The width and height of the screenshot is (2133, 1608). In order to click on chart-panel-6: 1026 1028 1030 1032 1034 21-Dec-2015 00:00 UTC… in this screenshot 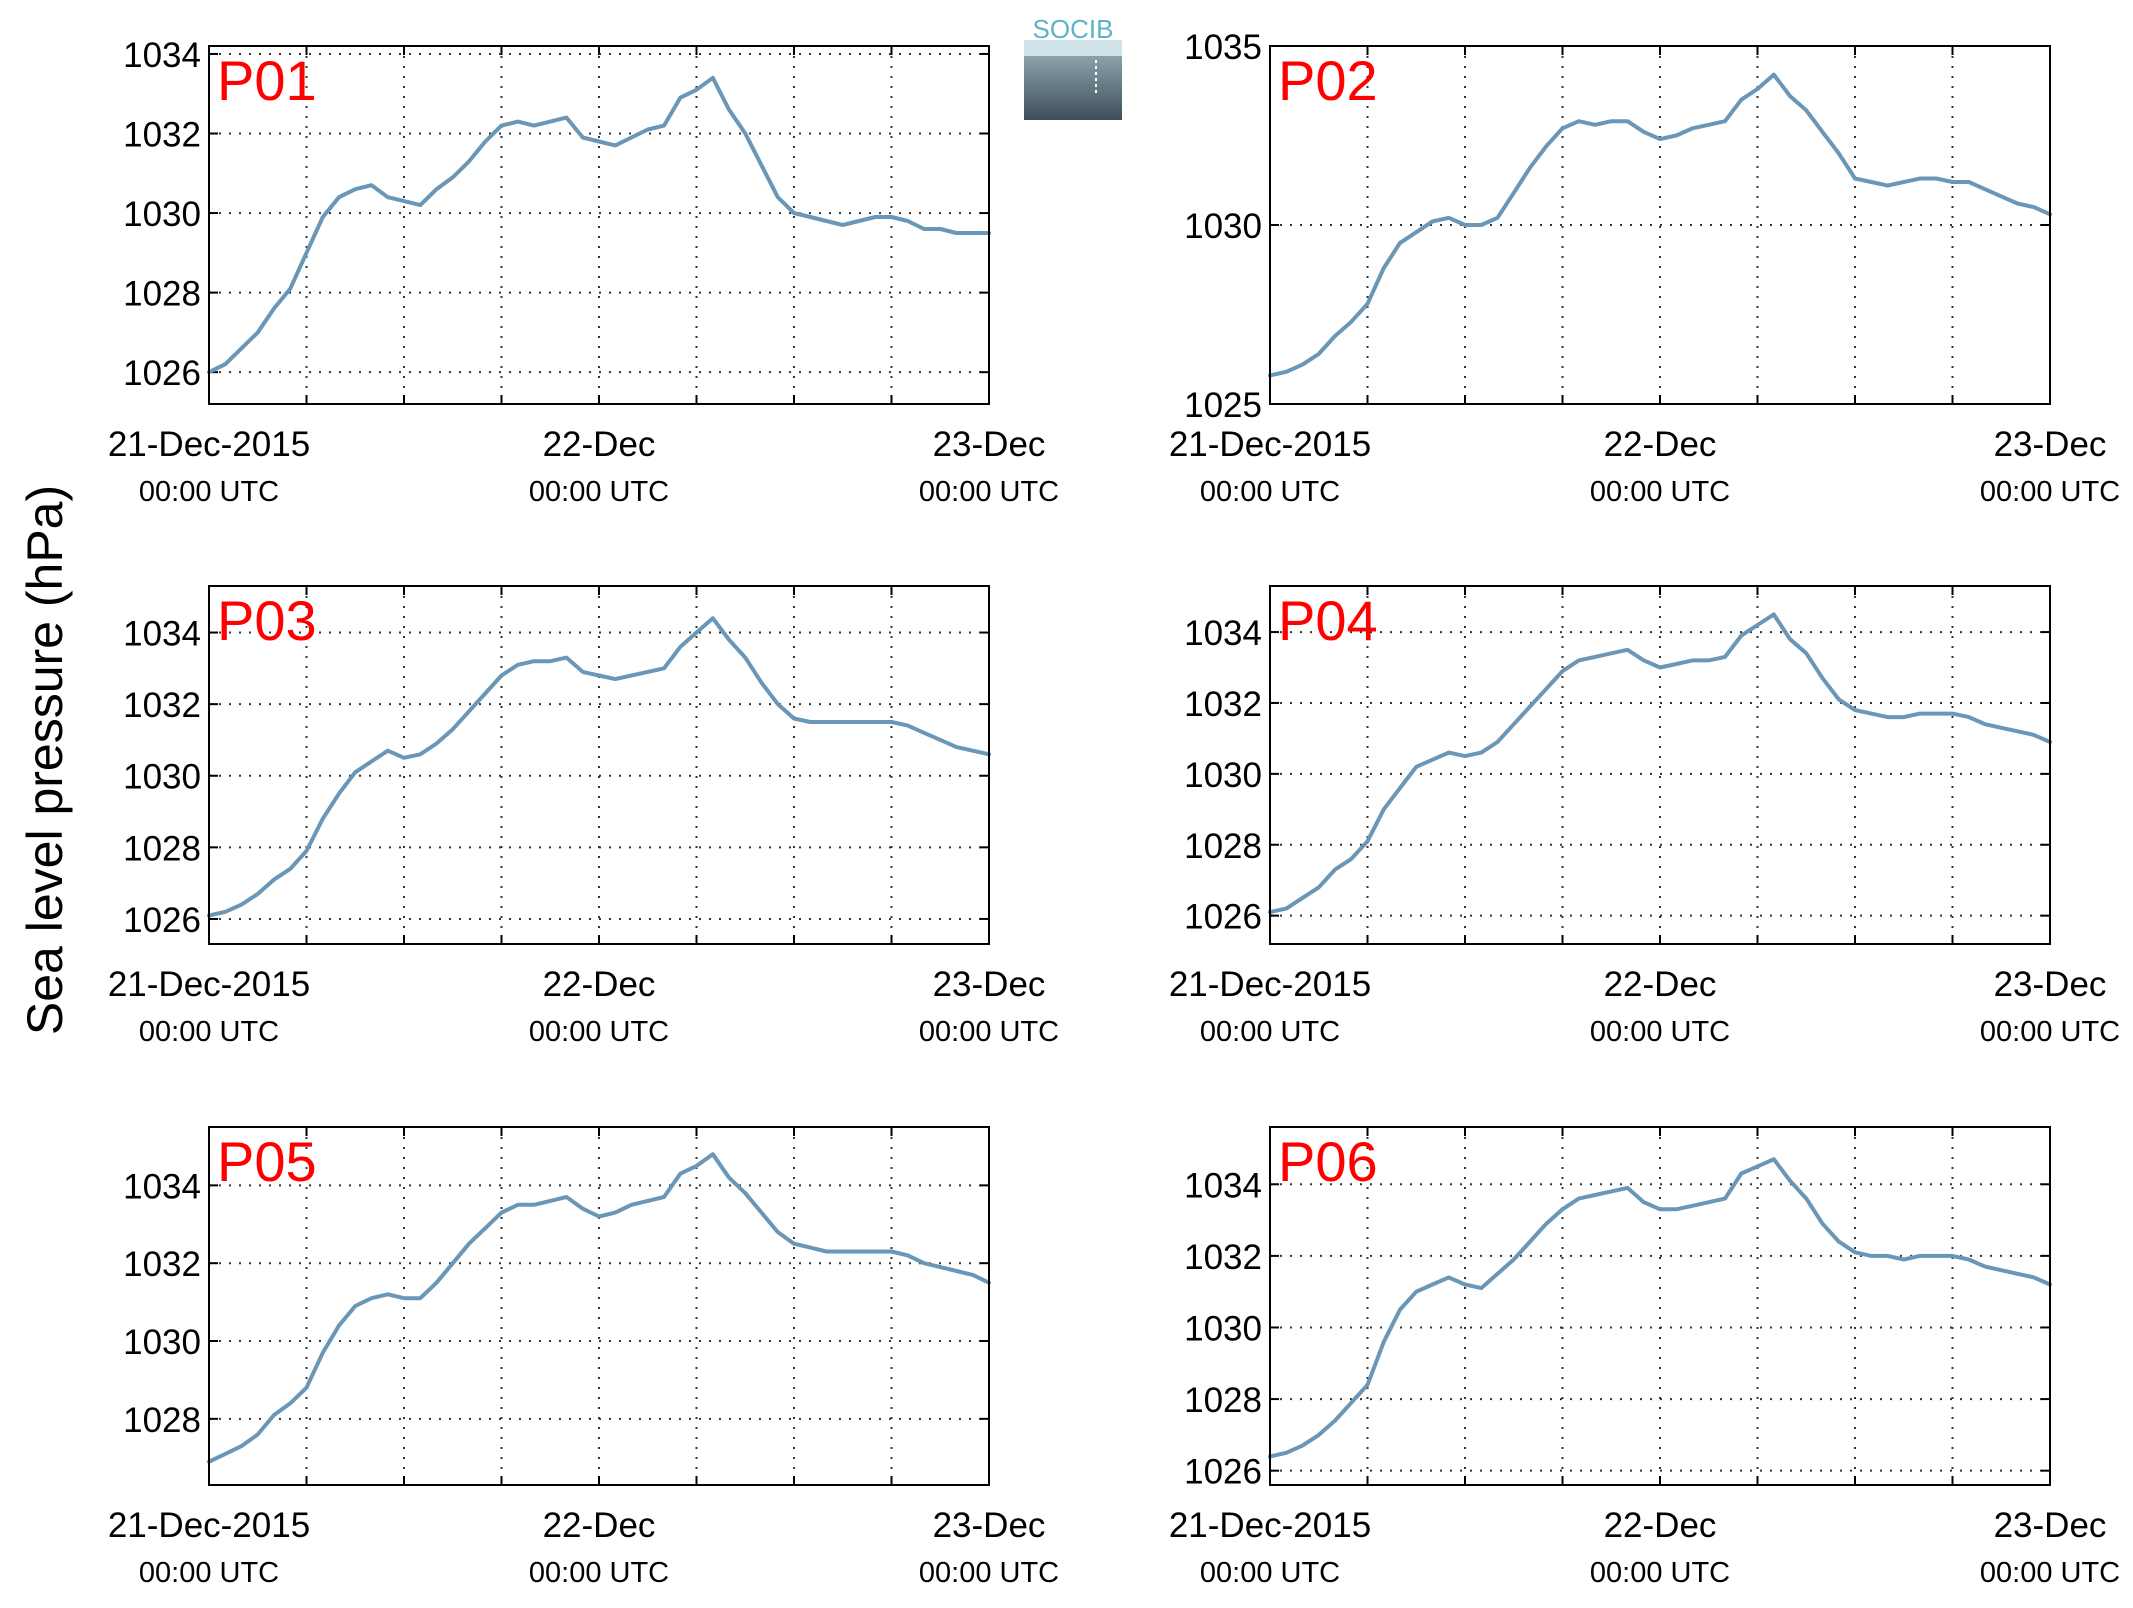, I will do `click(1644, 1357)`.